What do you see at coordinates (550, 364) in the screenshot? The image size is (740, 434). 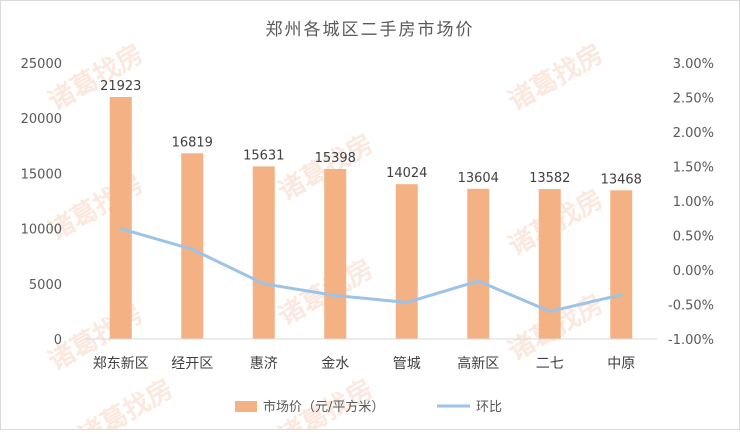 I see `x-axis-tick-label: 二七` at bounding box center [550, 364].